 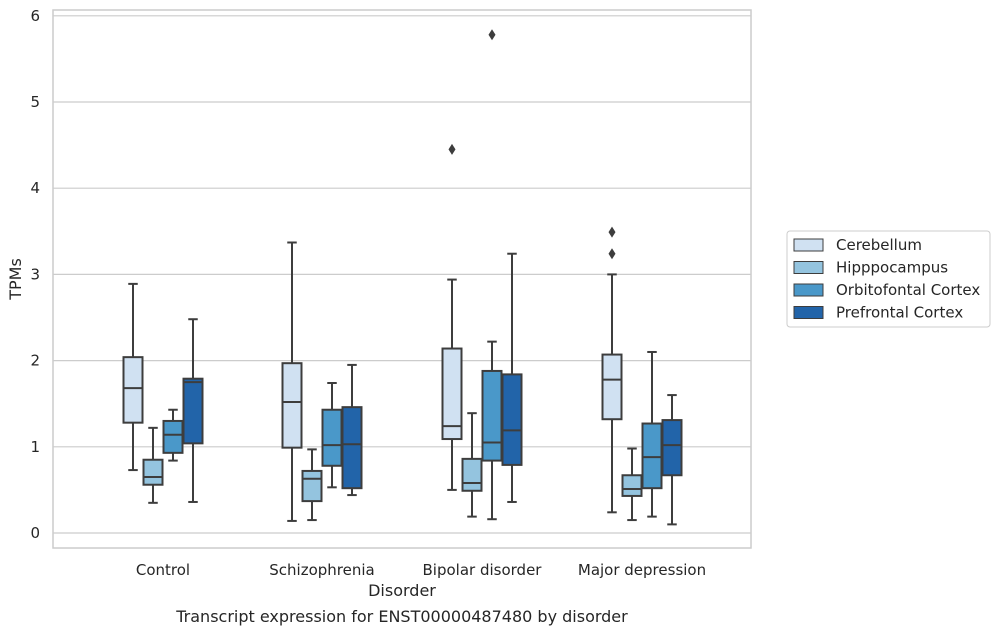 What do you see at coordinates (163, 570) in the screenshot?
I see `x-tick-label: Control` at bounding box center [163, 570].